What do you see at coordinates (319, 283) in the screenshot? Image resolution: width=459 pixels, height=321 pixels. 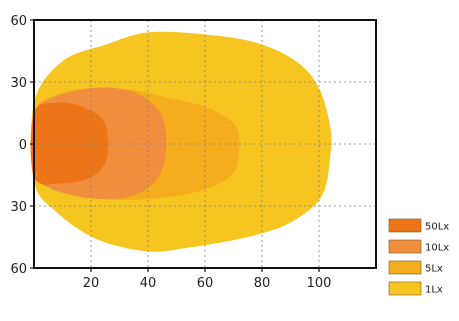 I see `x-tick-label: 100` at bounding box center [319, 283].